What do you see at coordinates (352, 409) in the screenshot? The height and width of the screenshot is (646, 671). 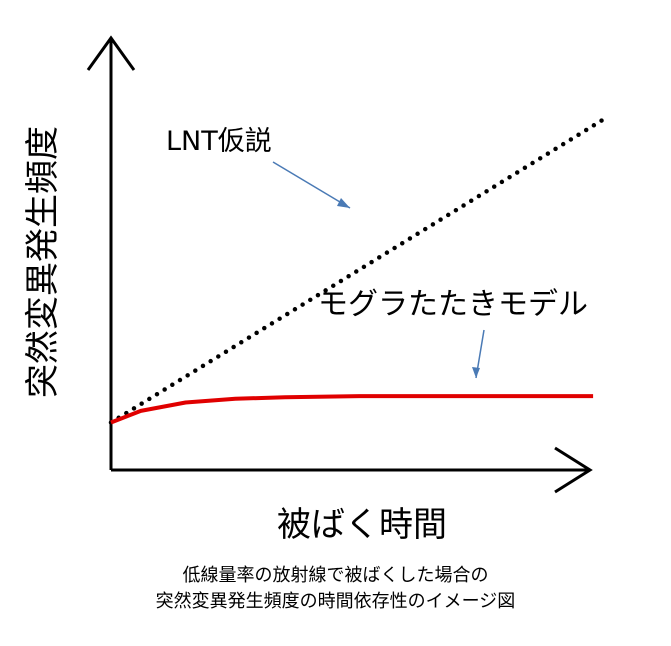 I see `model-series-line` at bounding box center [352, 409].